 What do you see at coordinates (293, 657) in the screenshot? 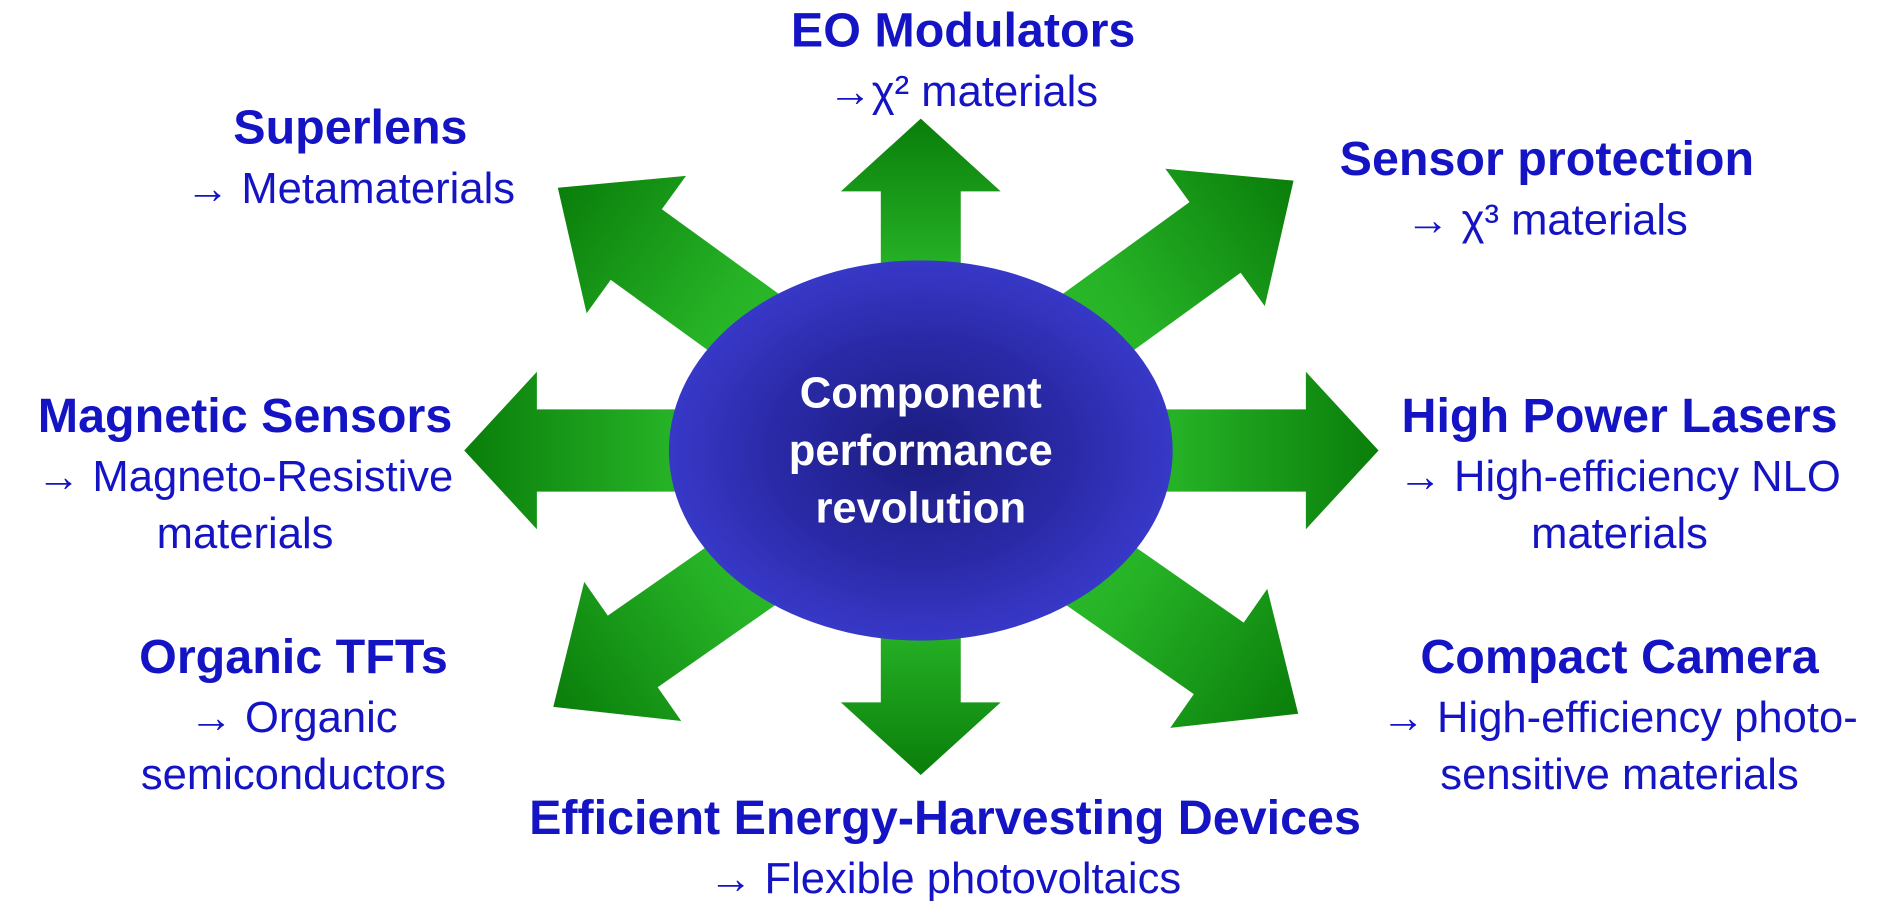
I see `node-title: Organic TFTs` at bounding box center [293, 657].